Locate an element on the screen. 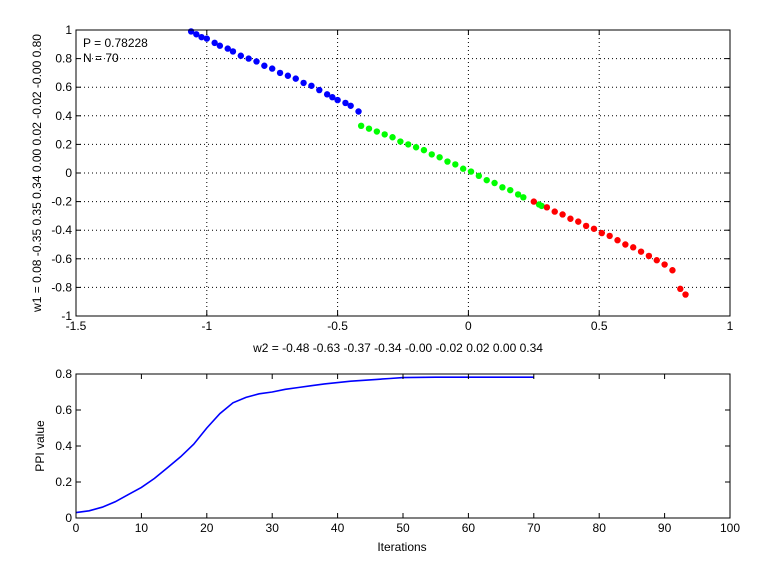 This screenshot has height=576, width=768. scatter-x-tick-label: -0.5 is located at coordinates (337, 326).